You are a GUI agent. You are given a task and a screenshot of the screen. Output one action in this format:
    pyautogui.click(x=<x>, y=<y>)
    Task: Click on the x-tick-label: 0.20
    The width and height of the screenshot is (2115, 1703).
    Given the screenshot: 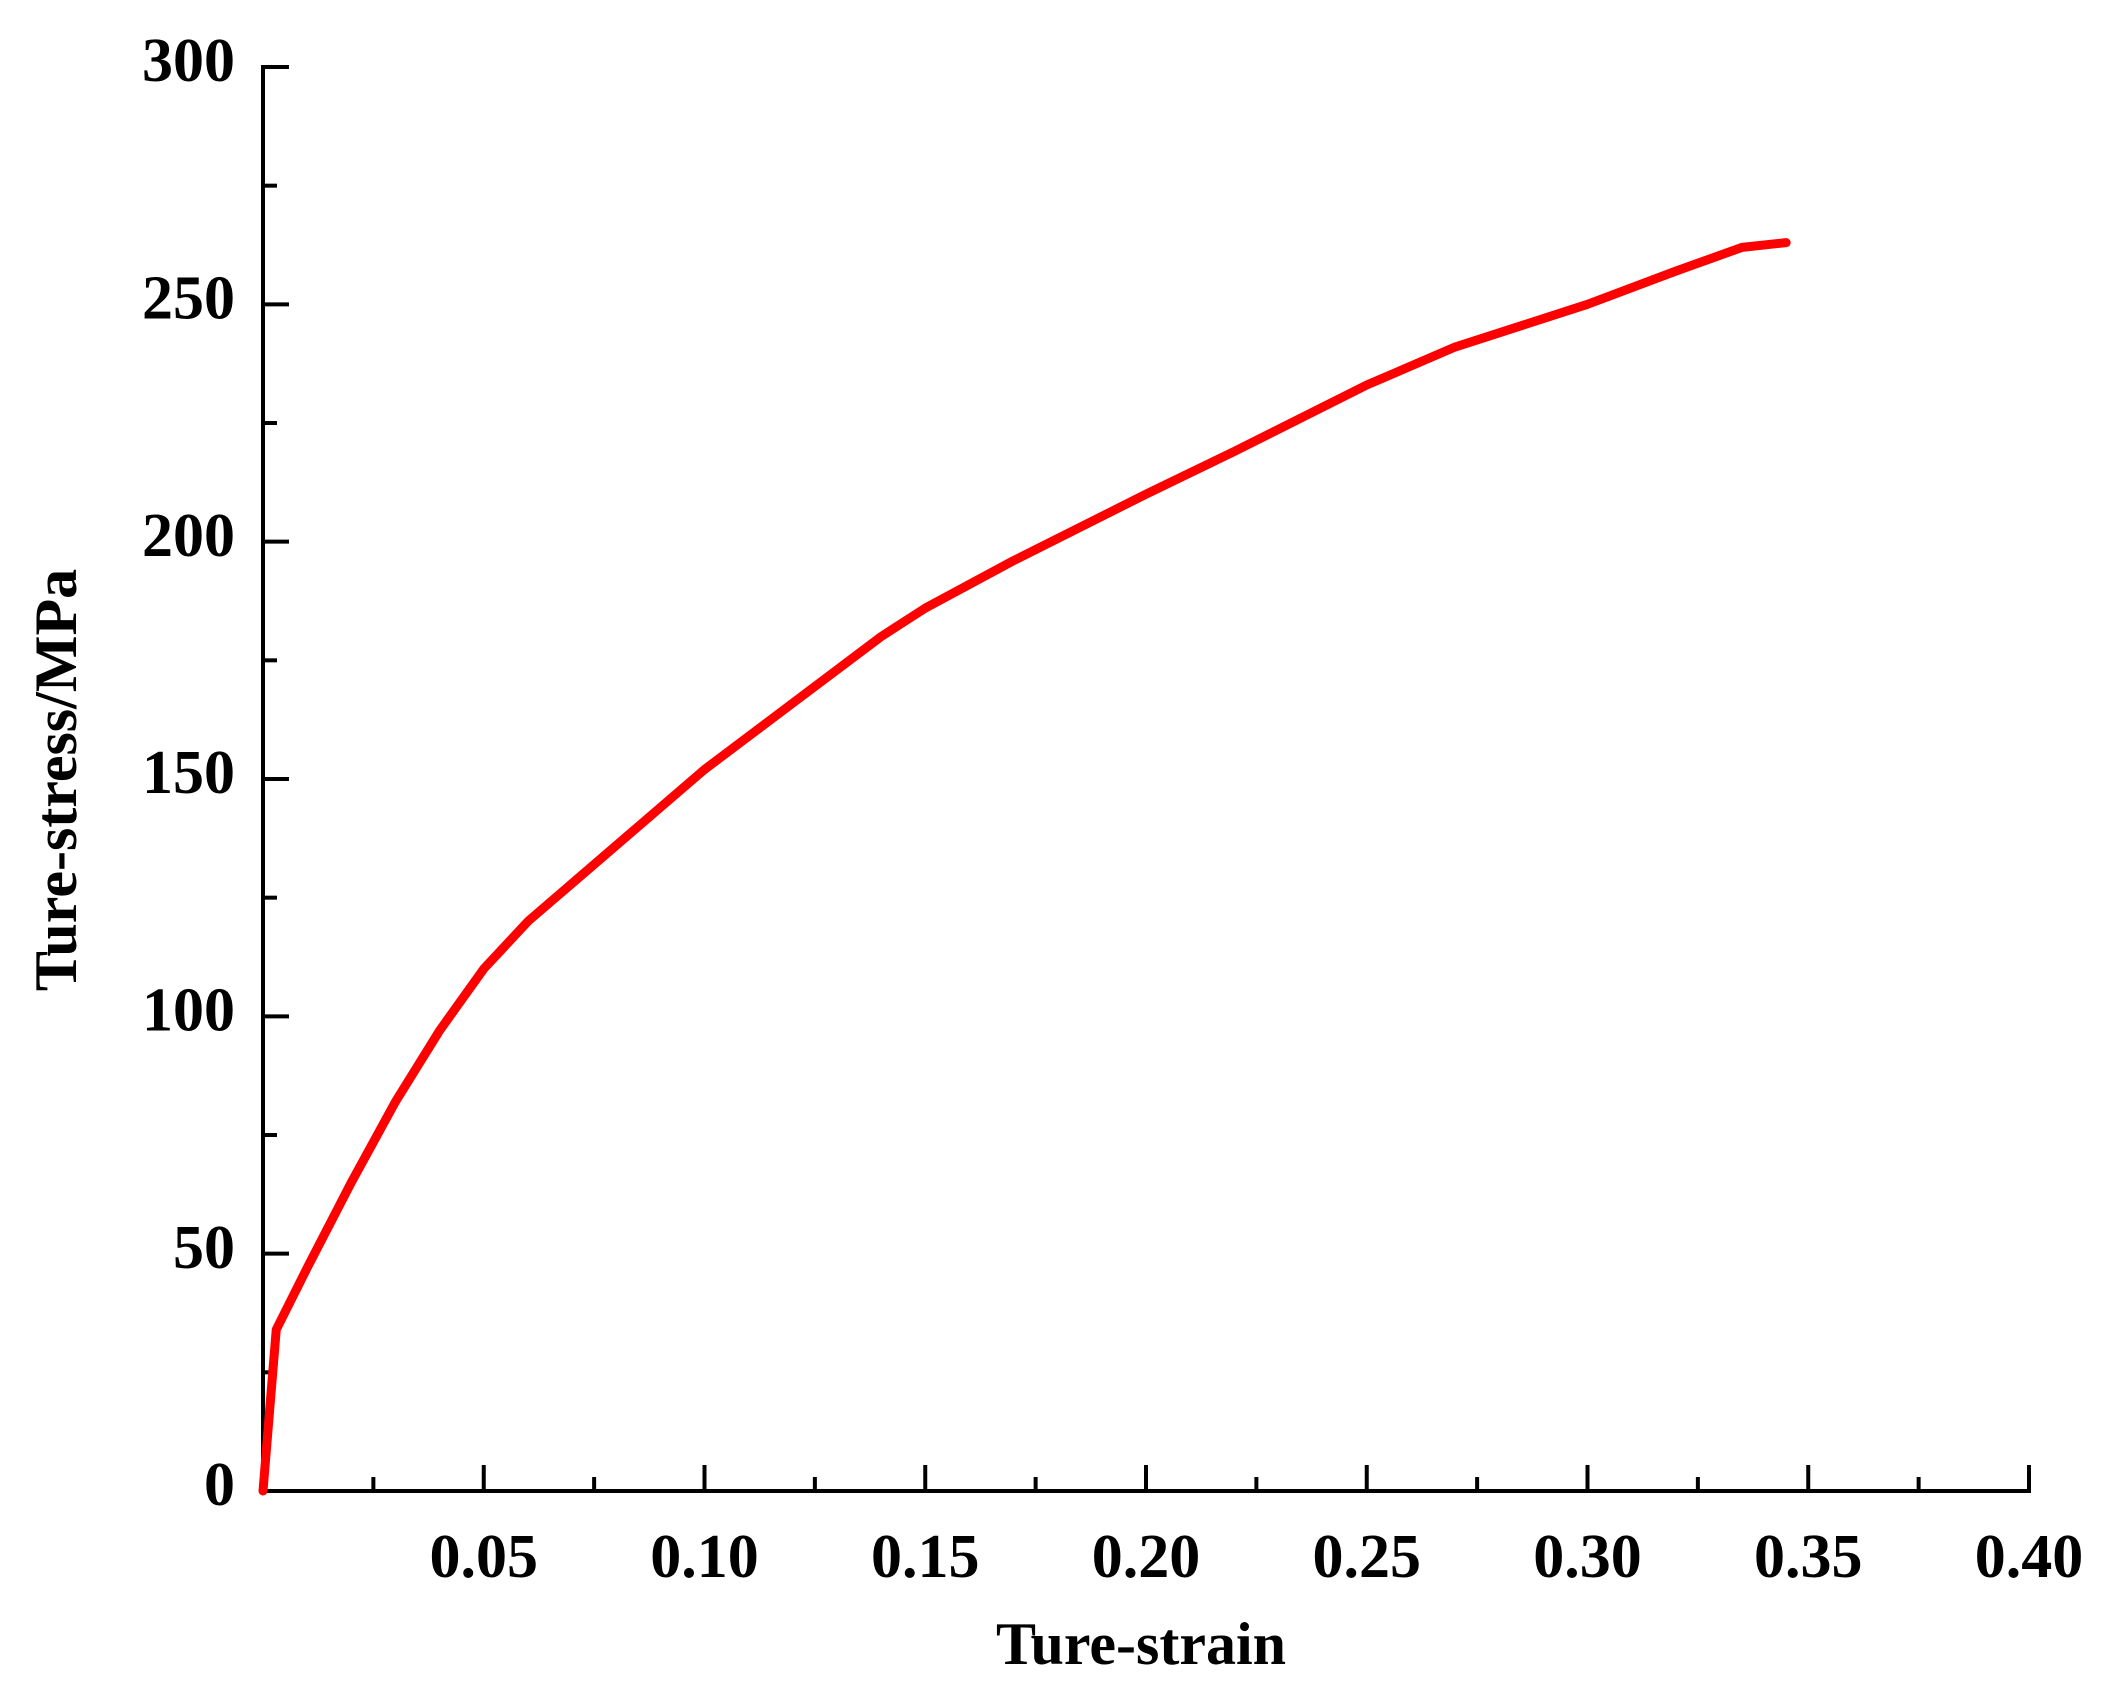 What is the action you would take?
    pyautogui.click(x=1146, y=1557)
    